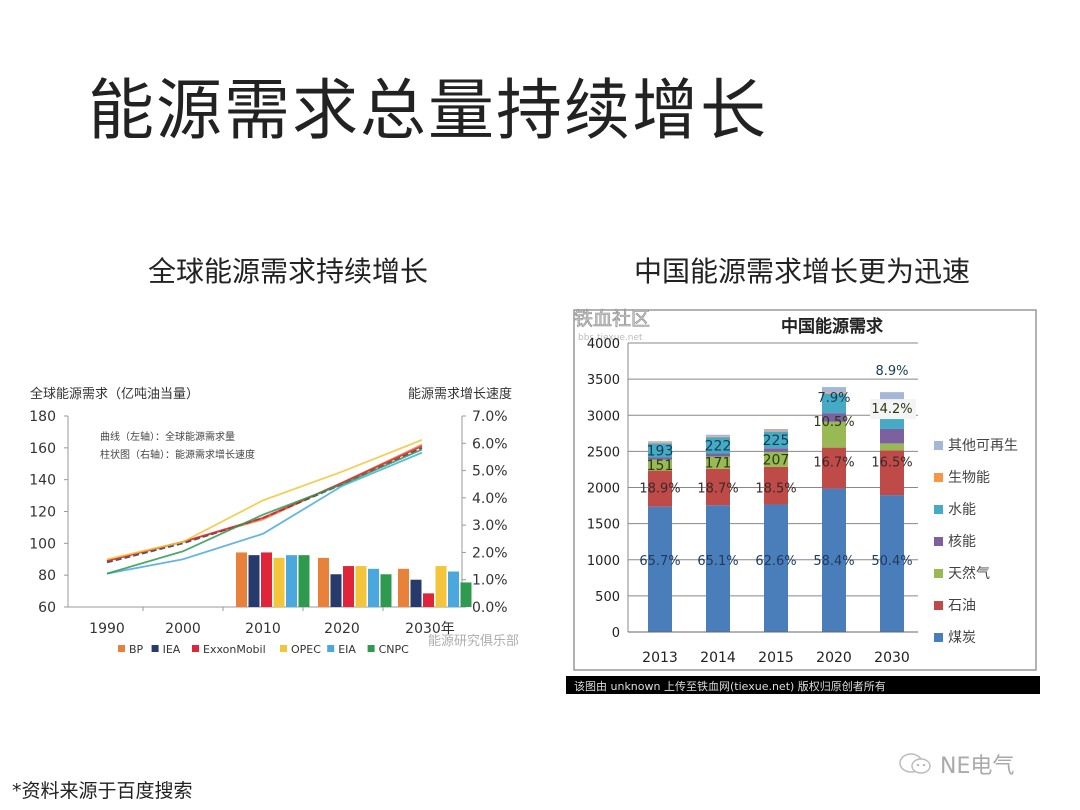 This screenshot has height=810, width=1080. Describe the element at coordinates (234, 649) in the screenshot. I see `legend-label: ExxonMobil` at that location.